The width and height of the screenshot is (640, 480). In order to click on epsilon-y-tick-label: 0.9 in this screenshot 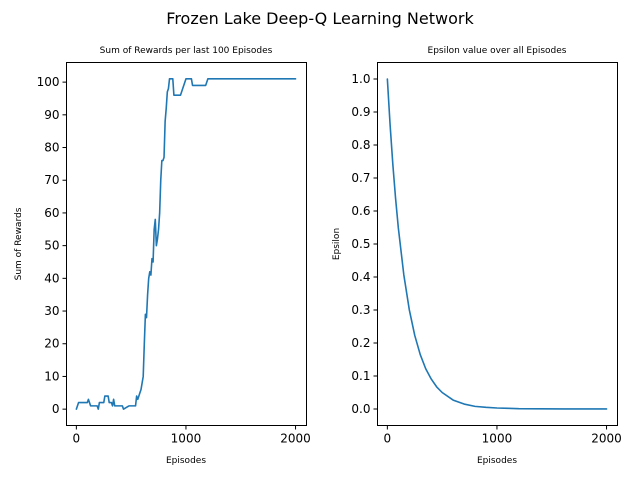, I will do `click(360, 112)`.